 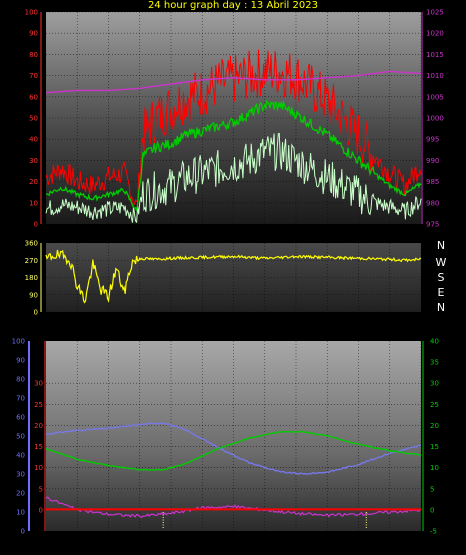 I want to click on y-tick-label-temperature: 40, so click(x=434, y=342).